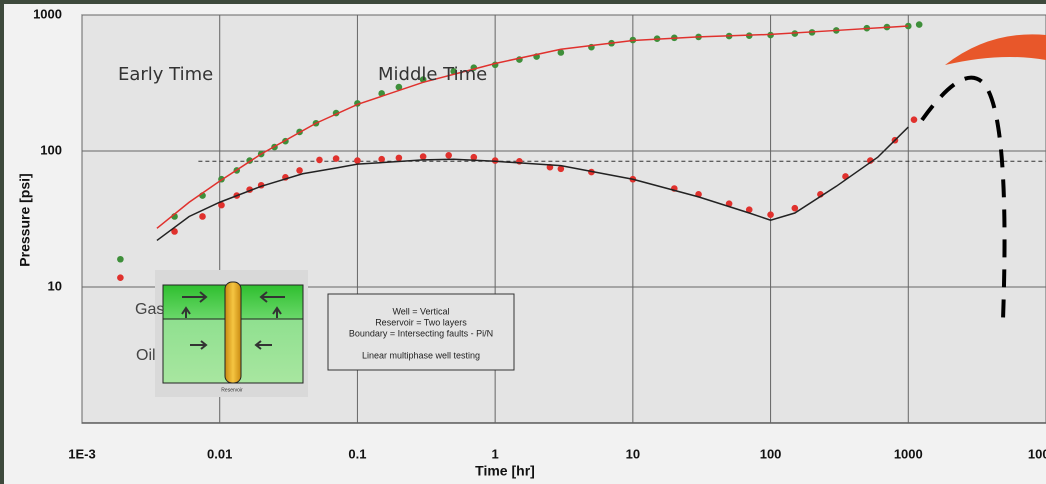  I want to click on info-line: Linear multiphase well testing, so click(421, 355).